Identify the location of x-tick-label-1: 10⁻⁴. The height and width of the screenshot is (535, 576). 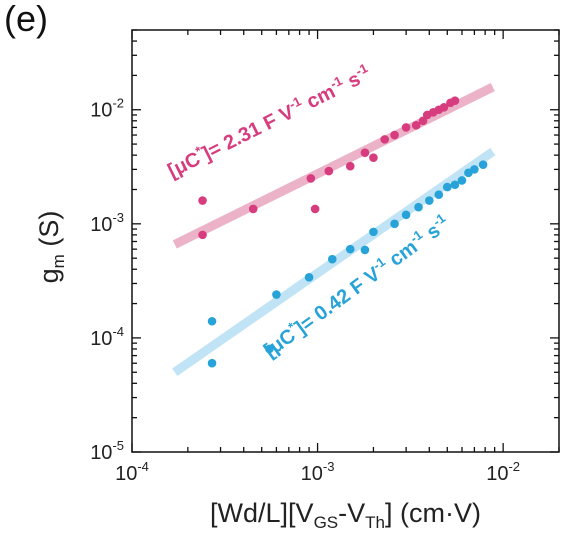
(132, 472).